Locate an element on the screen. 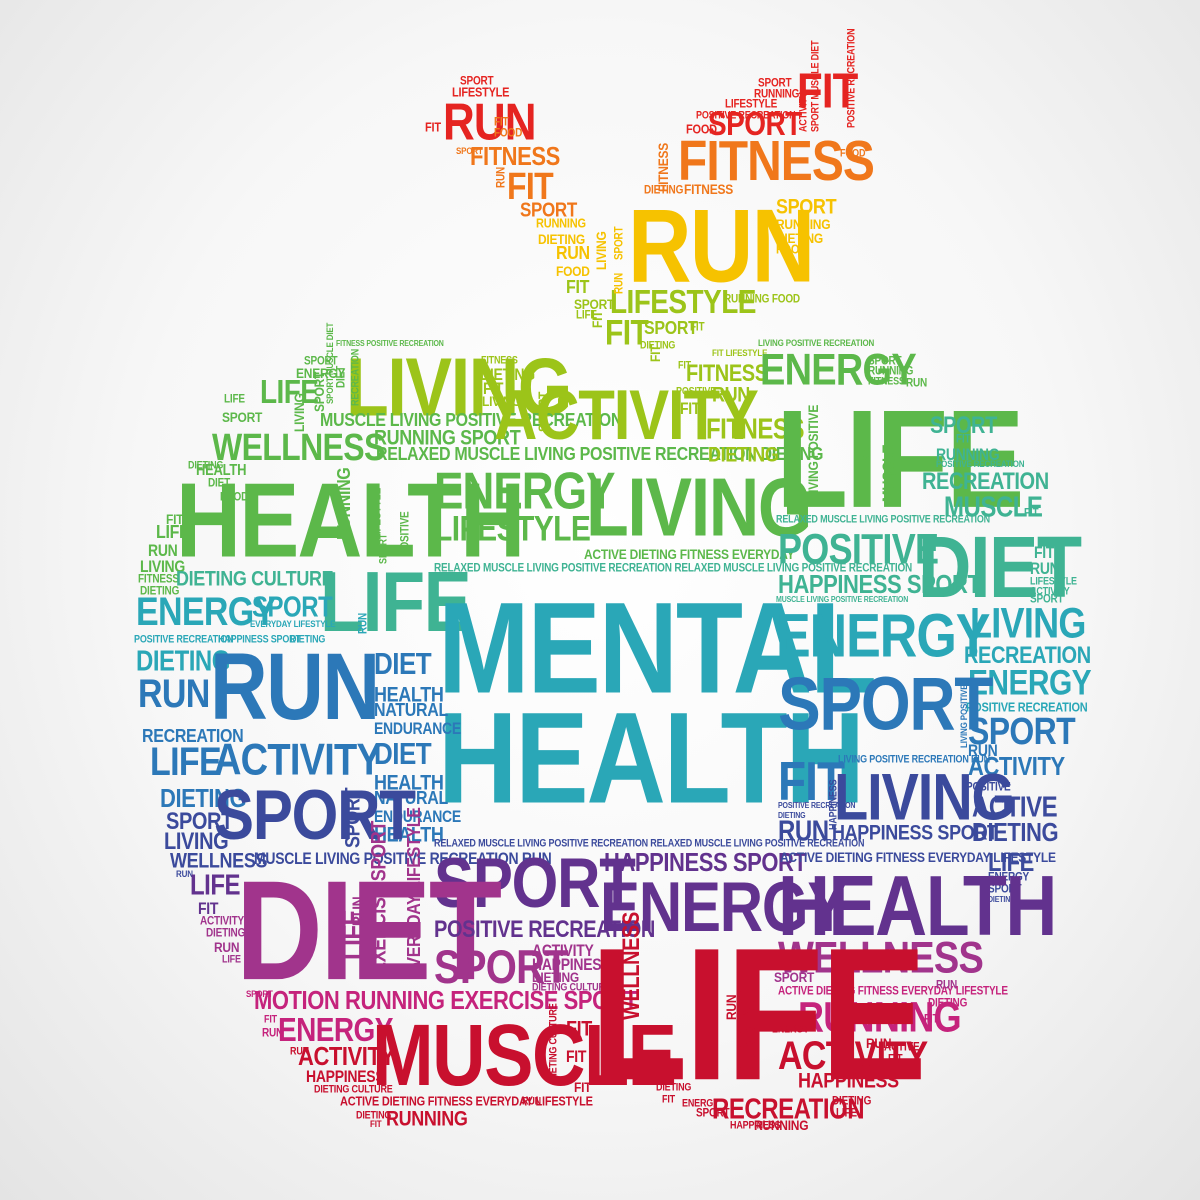 Image resolution: width=1200 pixels, height=1200 pixels. cloud-word: ENDURANCE is located at coordinates (417, 728).